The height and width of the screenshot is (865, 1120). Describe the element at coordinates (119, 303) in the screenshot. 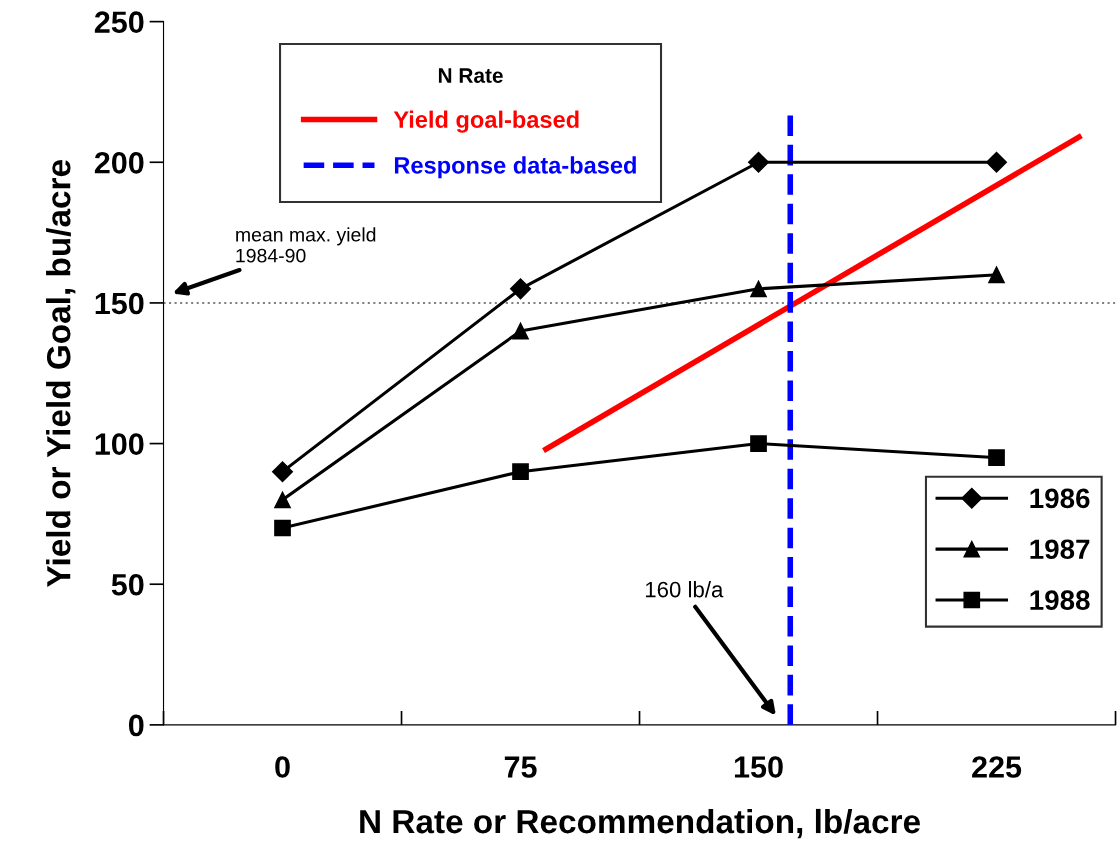

I see `y-tick-label: 150` at that location.